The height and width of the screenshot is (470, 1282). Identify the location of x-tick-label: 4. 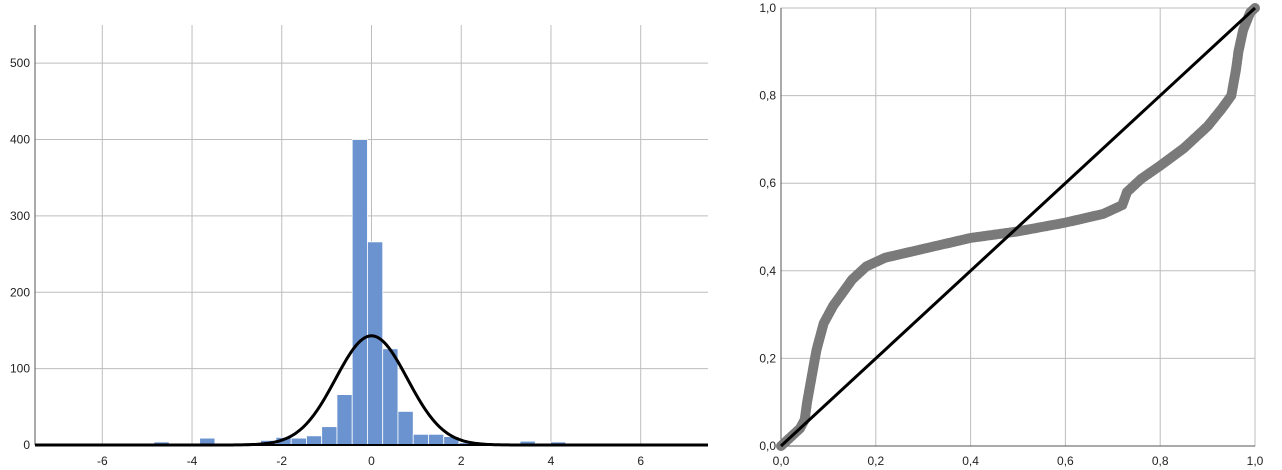
(551, 461).